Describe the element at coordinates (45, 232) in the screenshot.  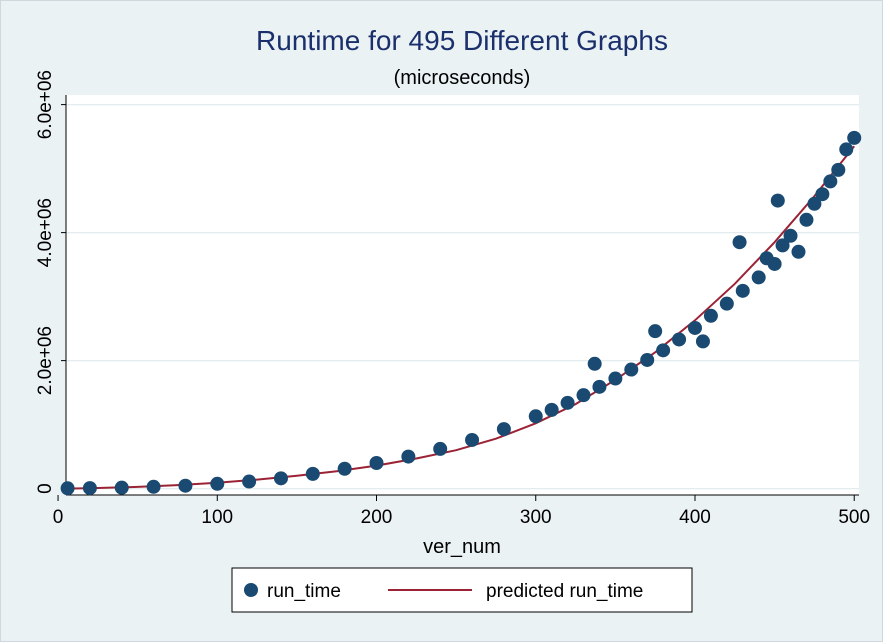
I see `y-tick-label: 4.0e+06` at that location.